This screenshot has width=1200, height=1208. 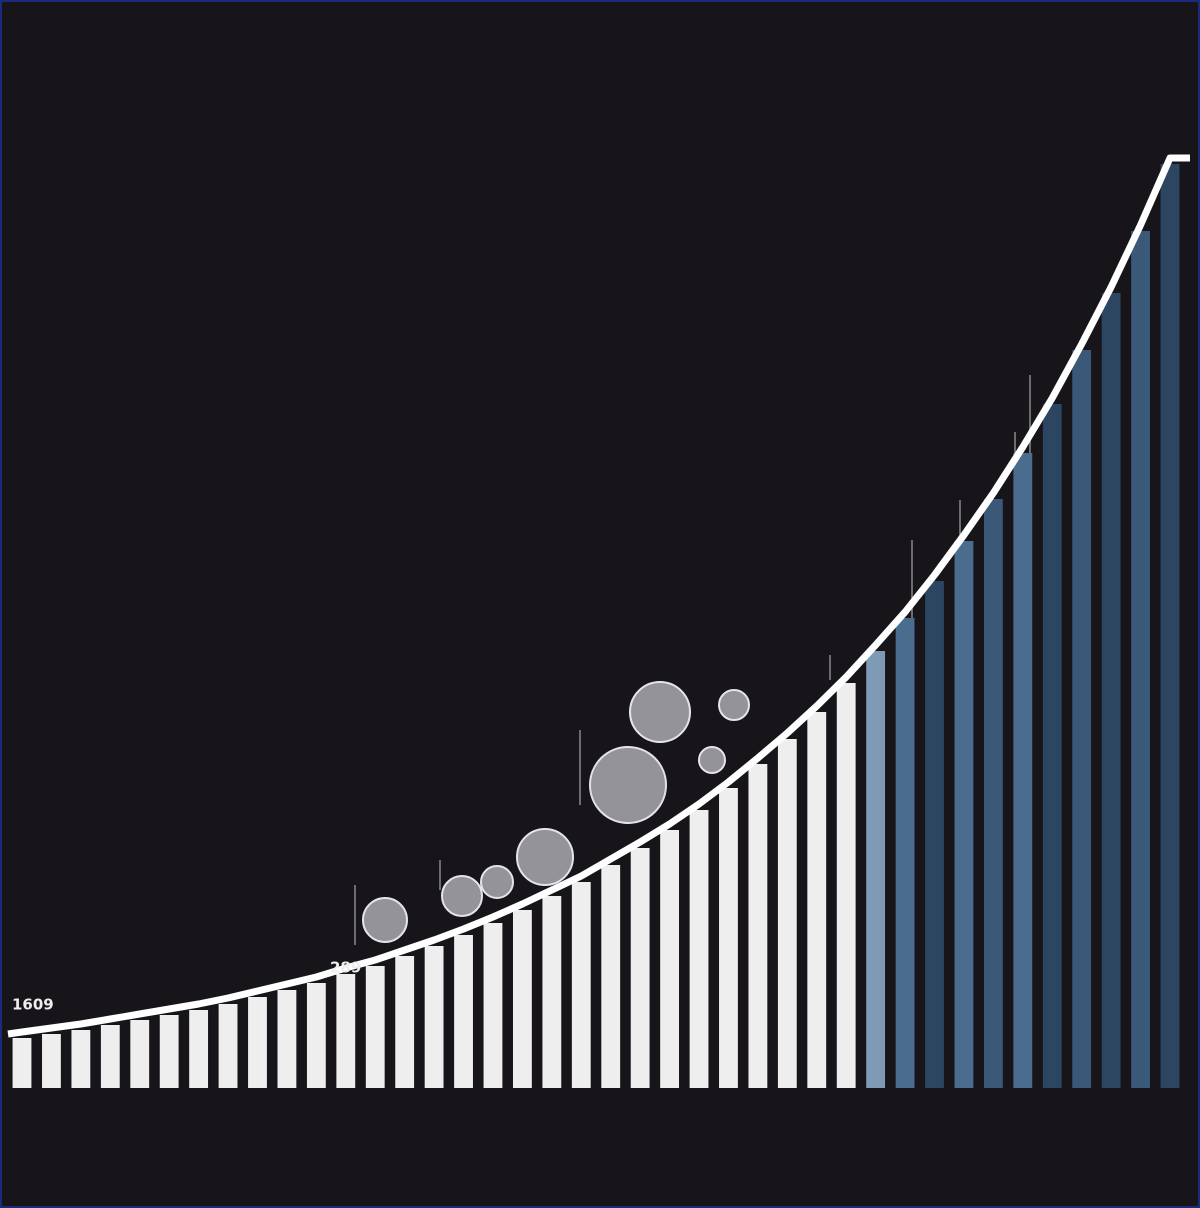 What do you see at coordinates (33, 1005) in the screenshot?
I see `annotation: 1609` at bounding box center [33, 1005].